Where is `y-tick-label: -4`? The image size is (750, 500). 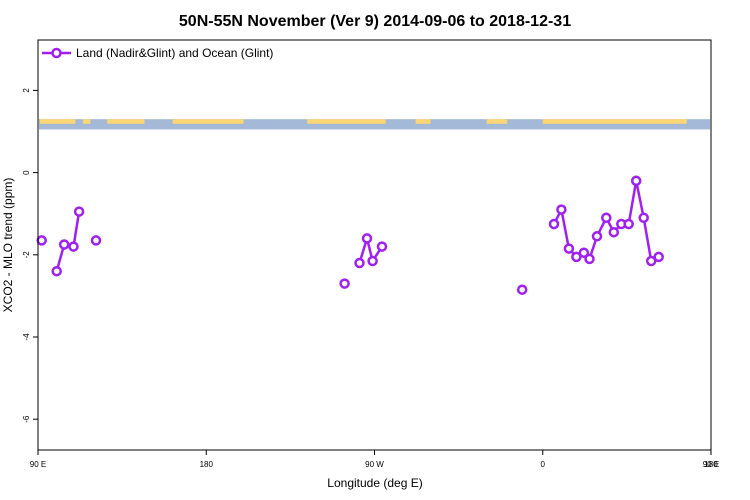
y-tick-label: -4 is located at coordinates (26, 337).